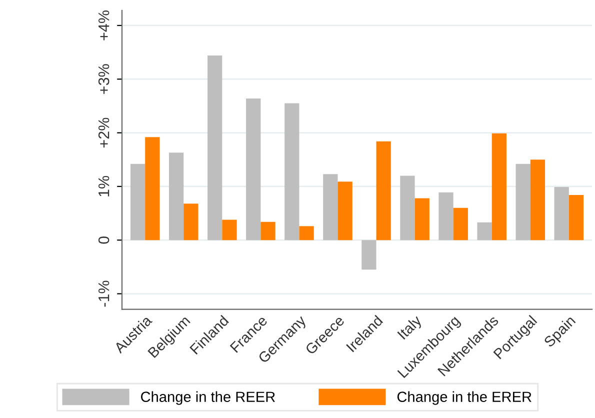 This screenshot has width=595, height=418. Describe the element at coordinates (207, 398) in the screenshot. I see `legend-label: Change in the REER` at that location.